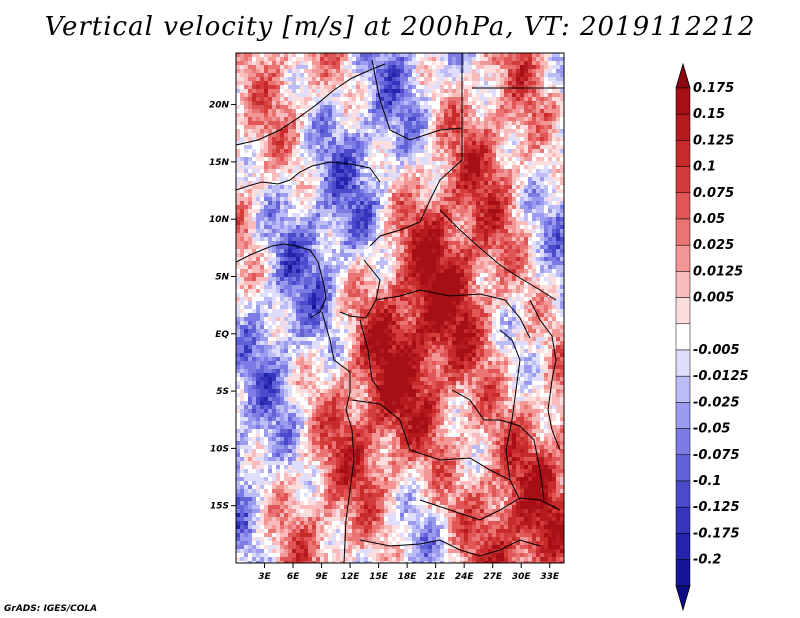  What do you see at coordinates (222, 277) in the screenshot?
I see `lat-tick-label: 5N` at bounding box center [222, 277].